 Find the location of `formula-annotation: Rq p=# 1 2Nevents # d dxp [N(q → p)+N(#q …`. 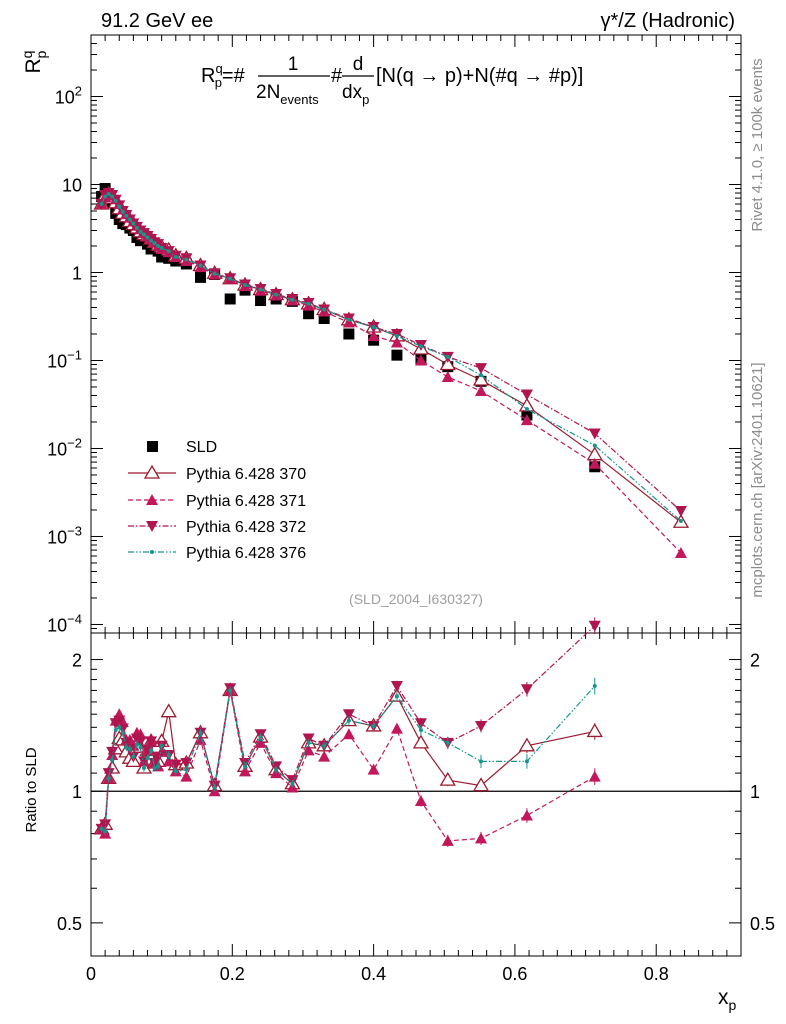

formula-annotation: Rq p=# 1 2Nevents # d dxp [N(q → p)+N(#q … is located at coordinates (392, 80).